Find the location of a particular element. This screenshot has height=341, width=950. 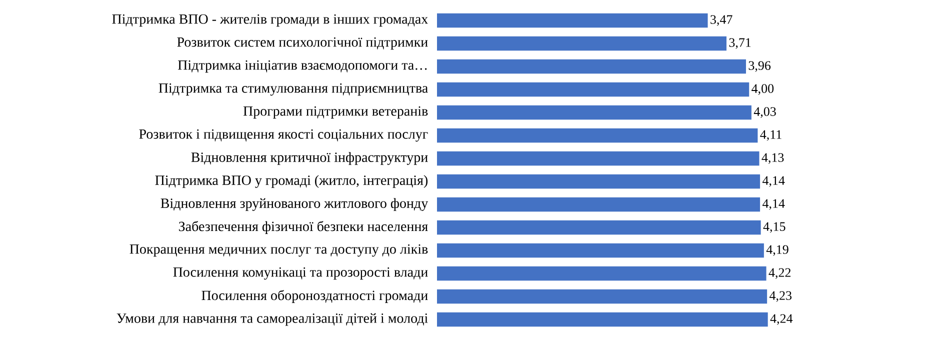

y-tick-label: Умови для навчання та самореалізації дітей і молоді is located at coordinates (272, 319).